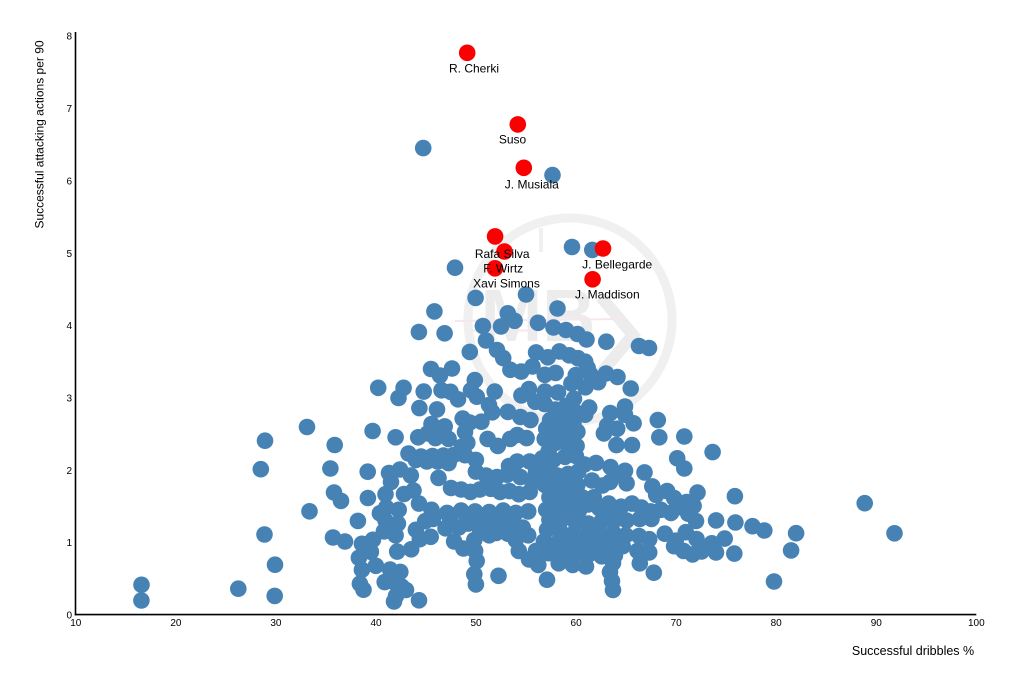  I want to click on svg-text: J. Bellegarde, so click(617, 265).